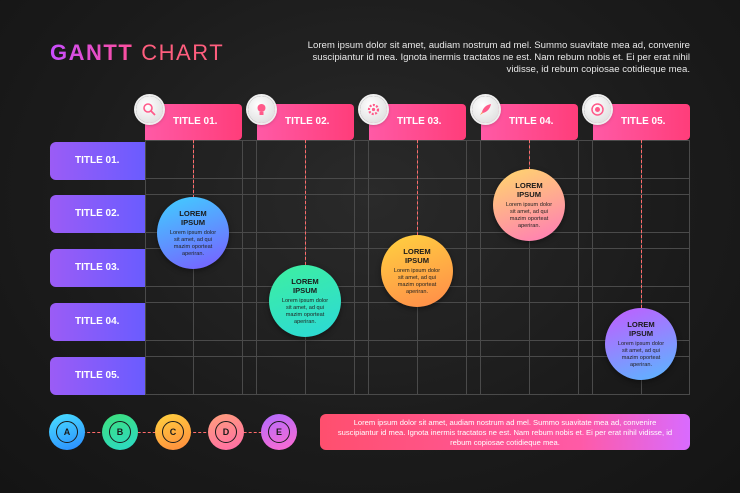  I want to click on legend-b: B, so click(120, 432).